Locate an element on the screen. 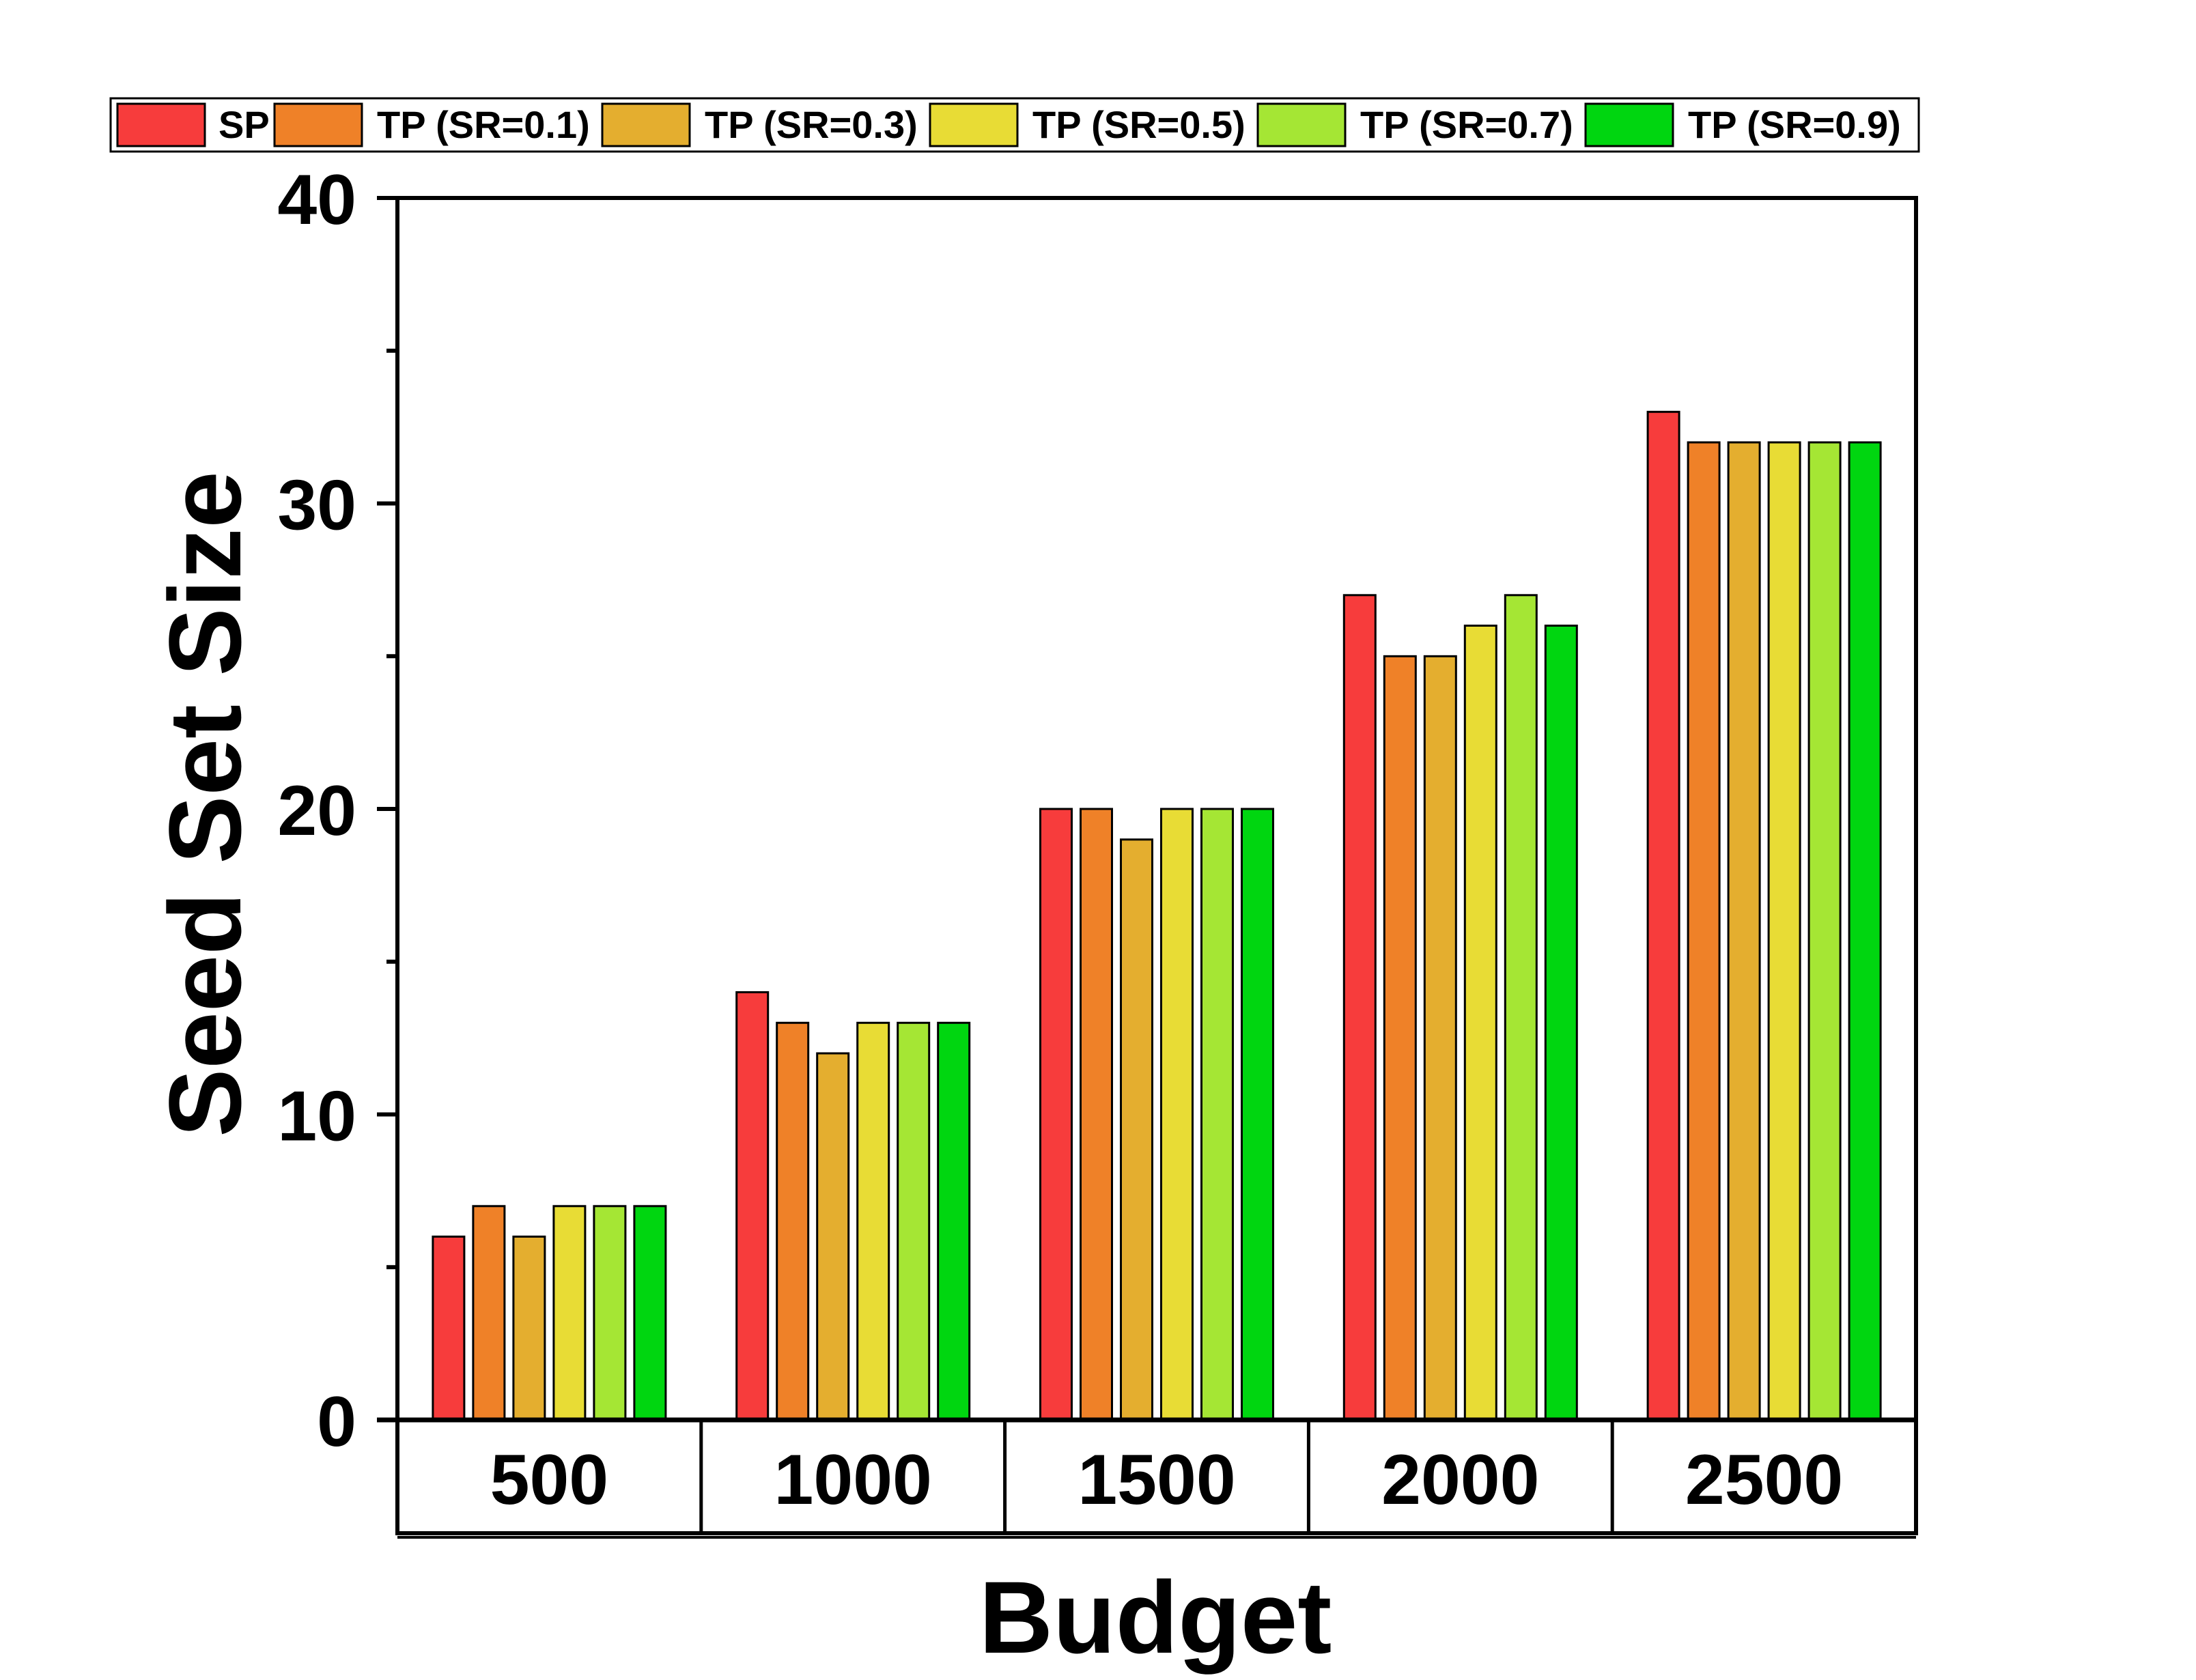  legend-label: TP (SR=0.9) is located at coordinates (1795, 124).